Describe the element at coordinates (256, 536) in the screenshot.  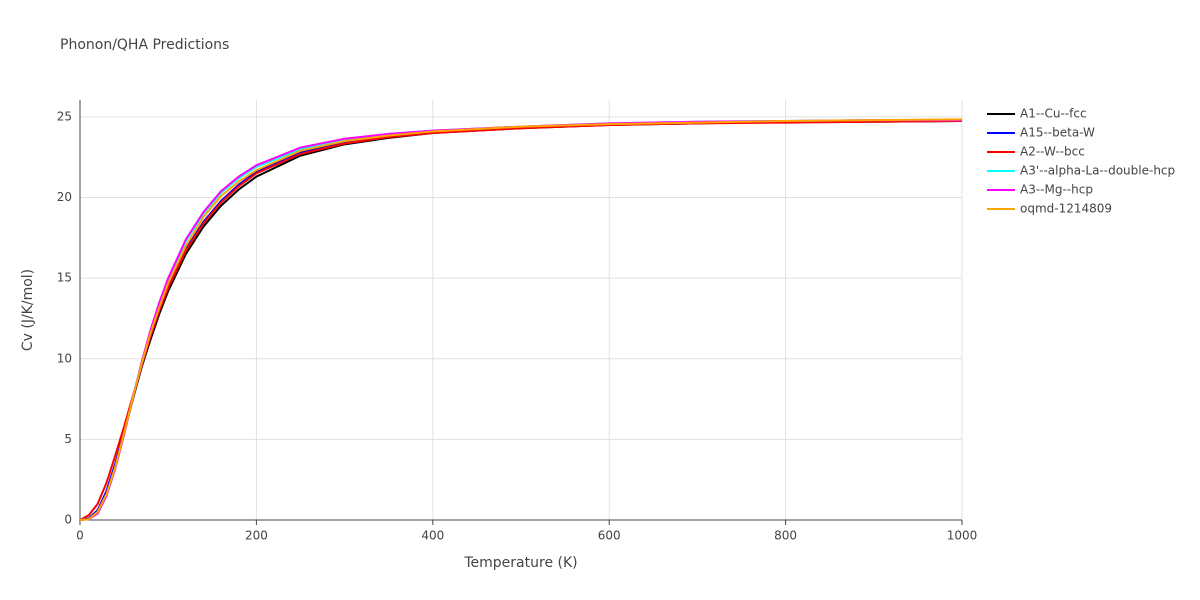
I see `x-tick-label: 200` at that location.